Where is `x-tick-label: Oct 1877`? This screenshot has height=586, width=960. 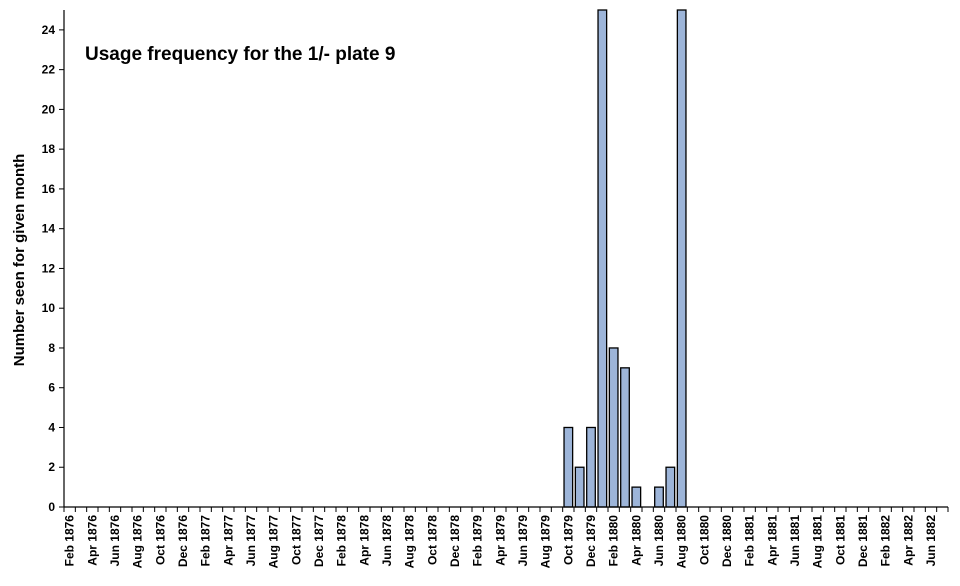 x-tick-label: Oct 1877 is located at coordinates (296, 540).